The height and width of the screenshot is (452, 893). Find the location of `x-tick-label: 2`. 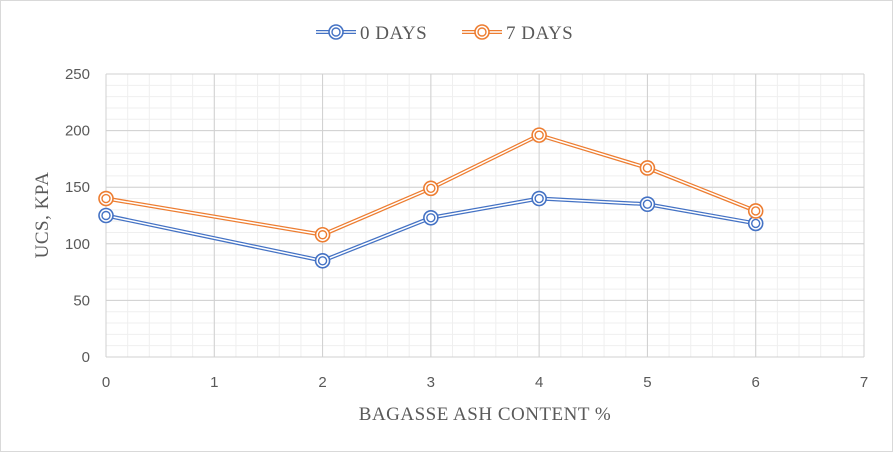

x-tick-label: 2 is located at coordinates (322, 382).